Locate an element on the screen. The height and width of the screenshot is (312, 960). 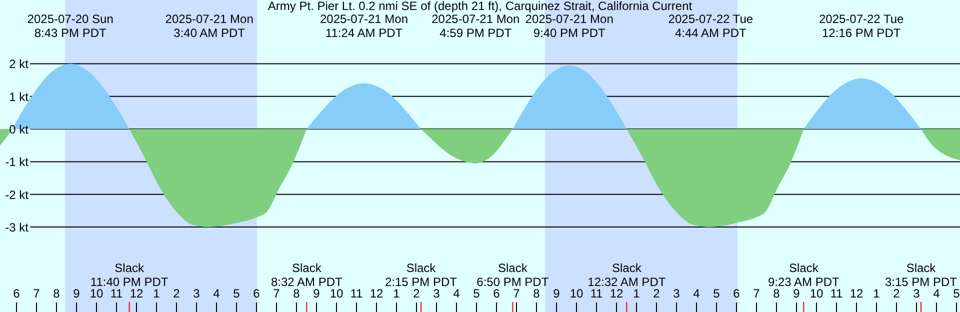
annotation: 2025-07-21 Mon 4:59 PM PDT is located at coordinates (476, 26).